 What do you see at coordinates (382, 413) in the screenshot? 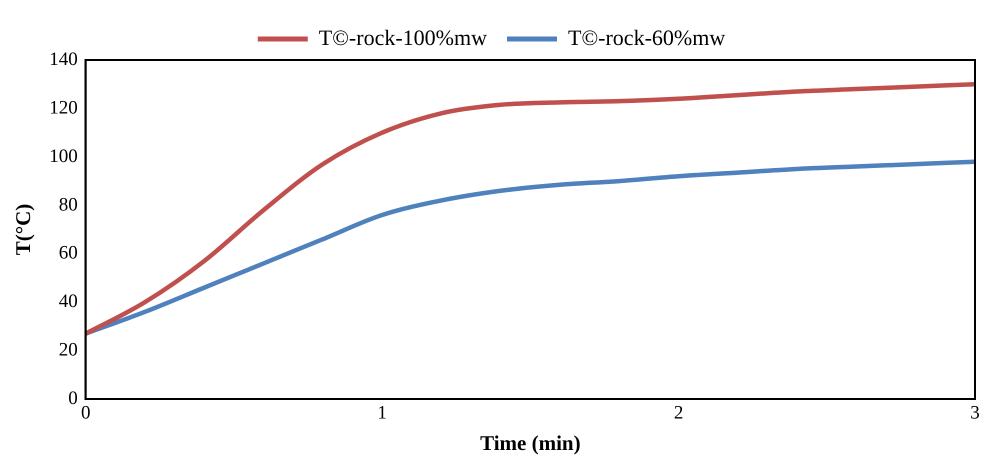
I see `x-tick-label: 1` at bounding box center [382, 413].